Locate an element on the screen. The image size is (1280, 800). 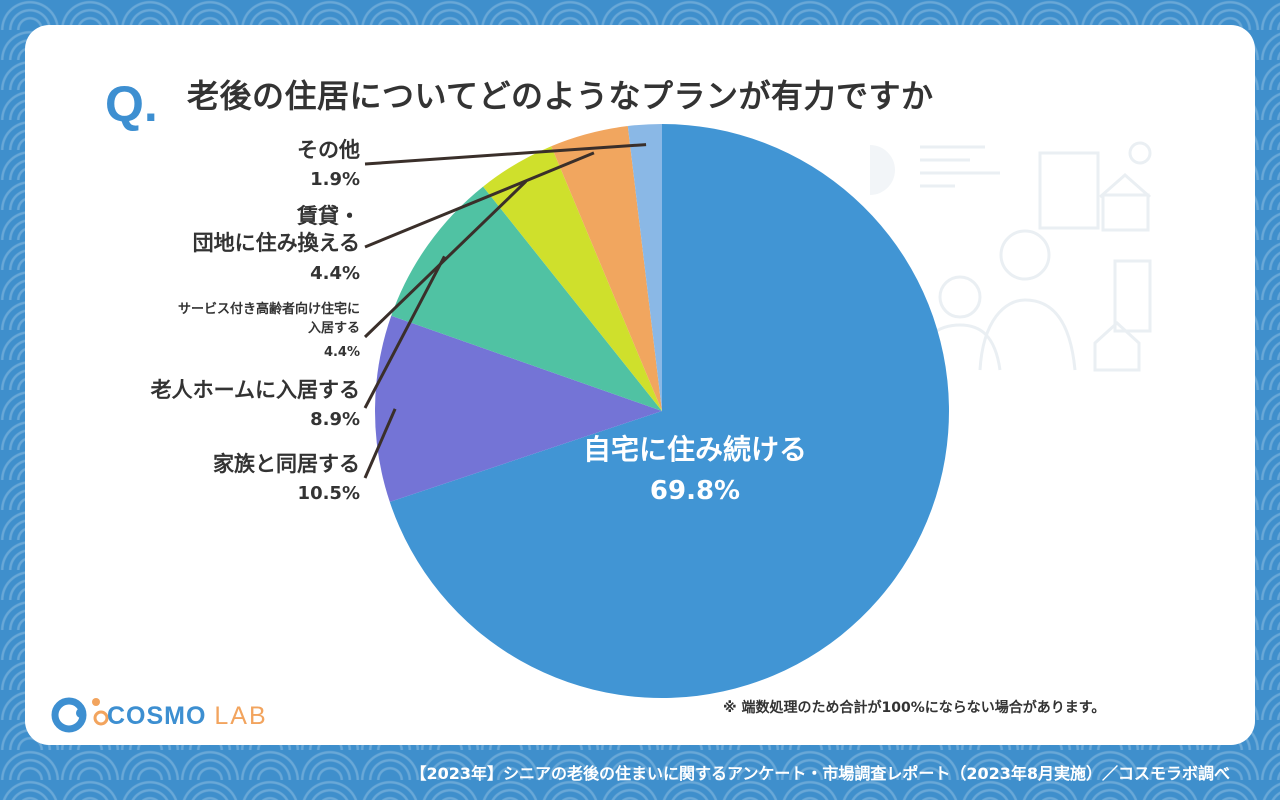
label-service: サービス付き高齢者向け住宅に 入居する 4.4% is located at coordinates (269, 331).